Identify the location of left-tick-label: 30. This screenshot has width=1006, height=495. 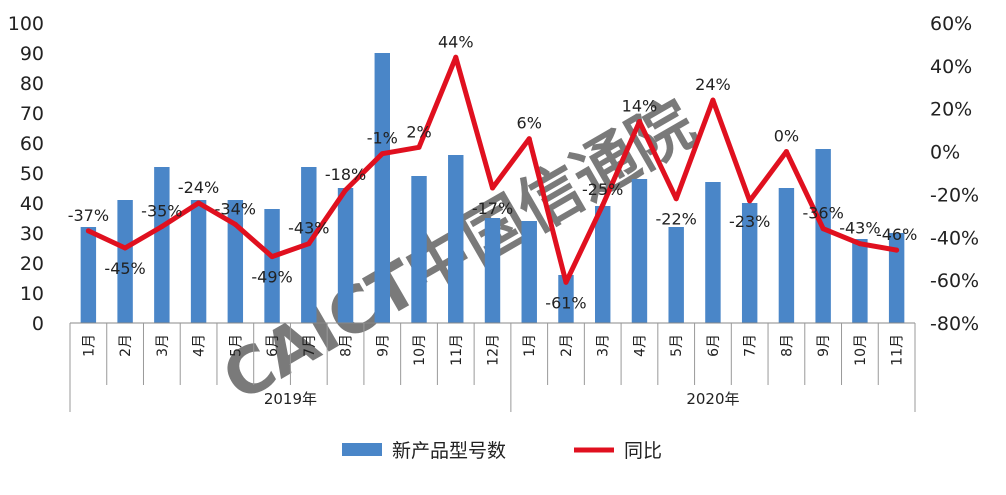
(32, 234).